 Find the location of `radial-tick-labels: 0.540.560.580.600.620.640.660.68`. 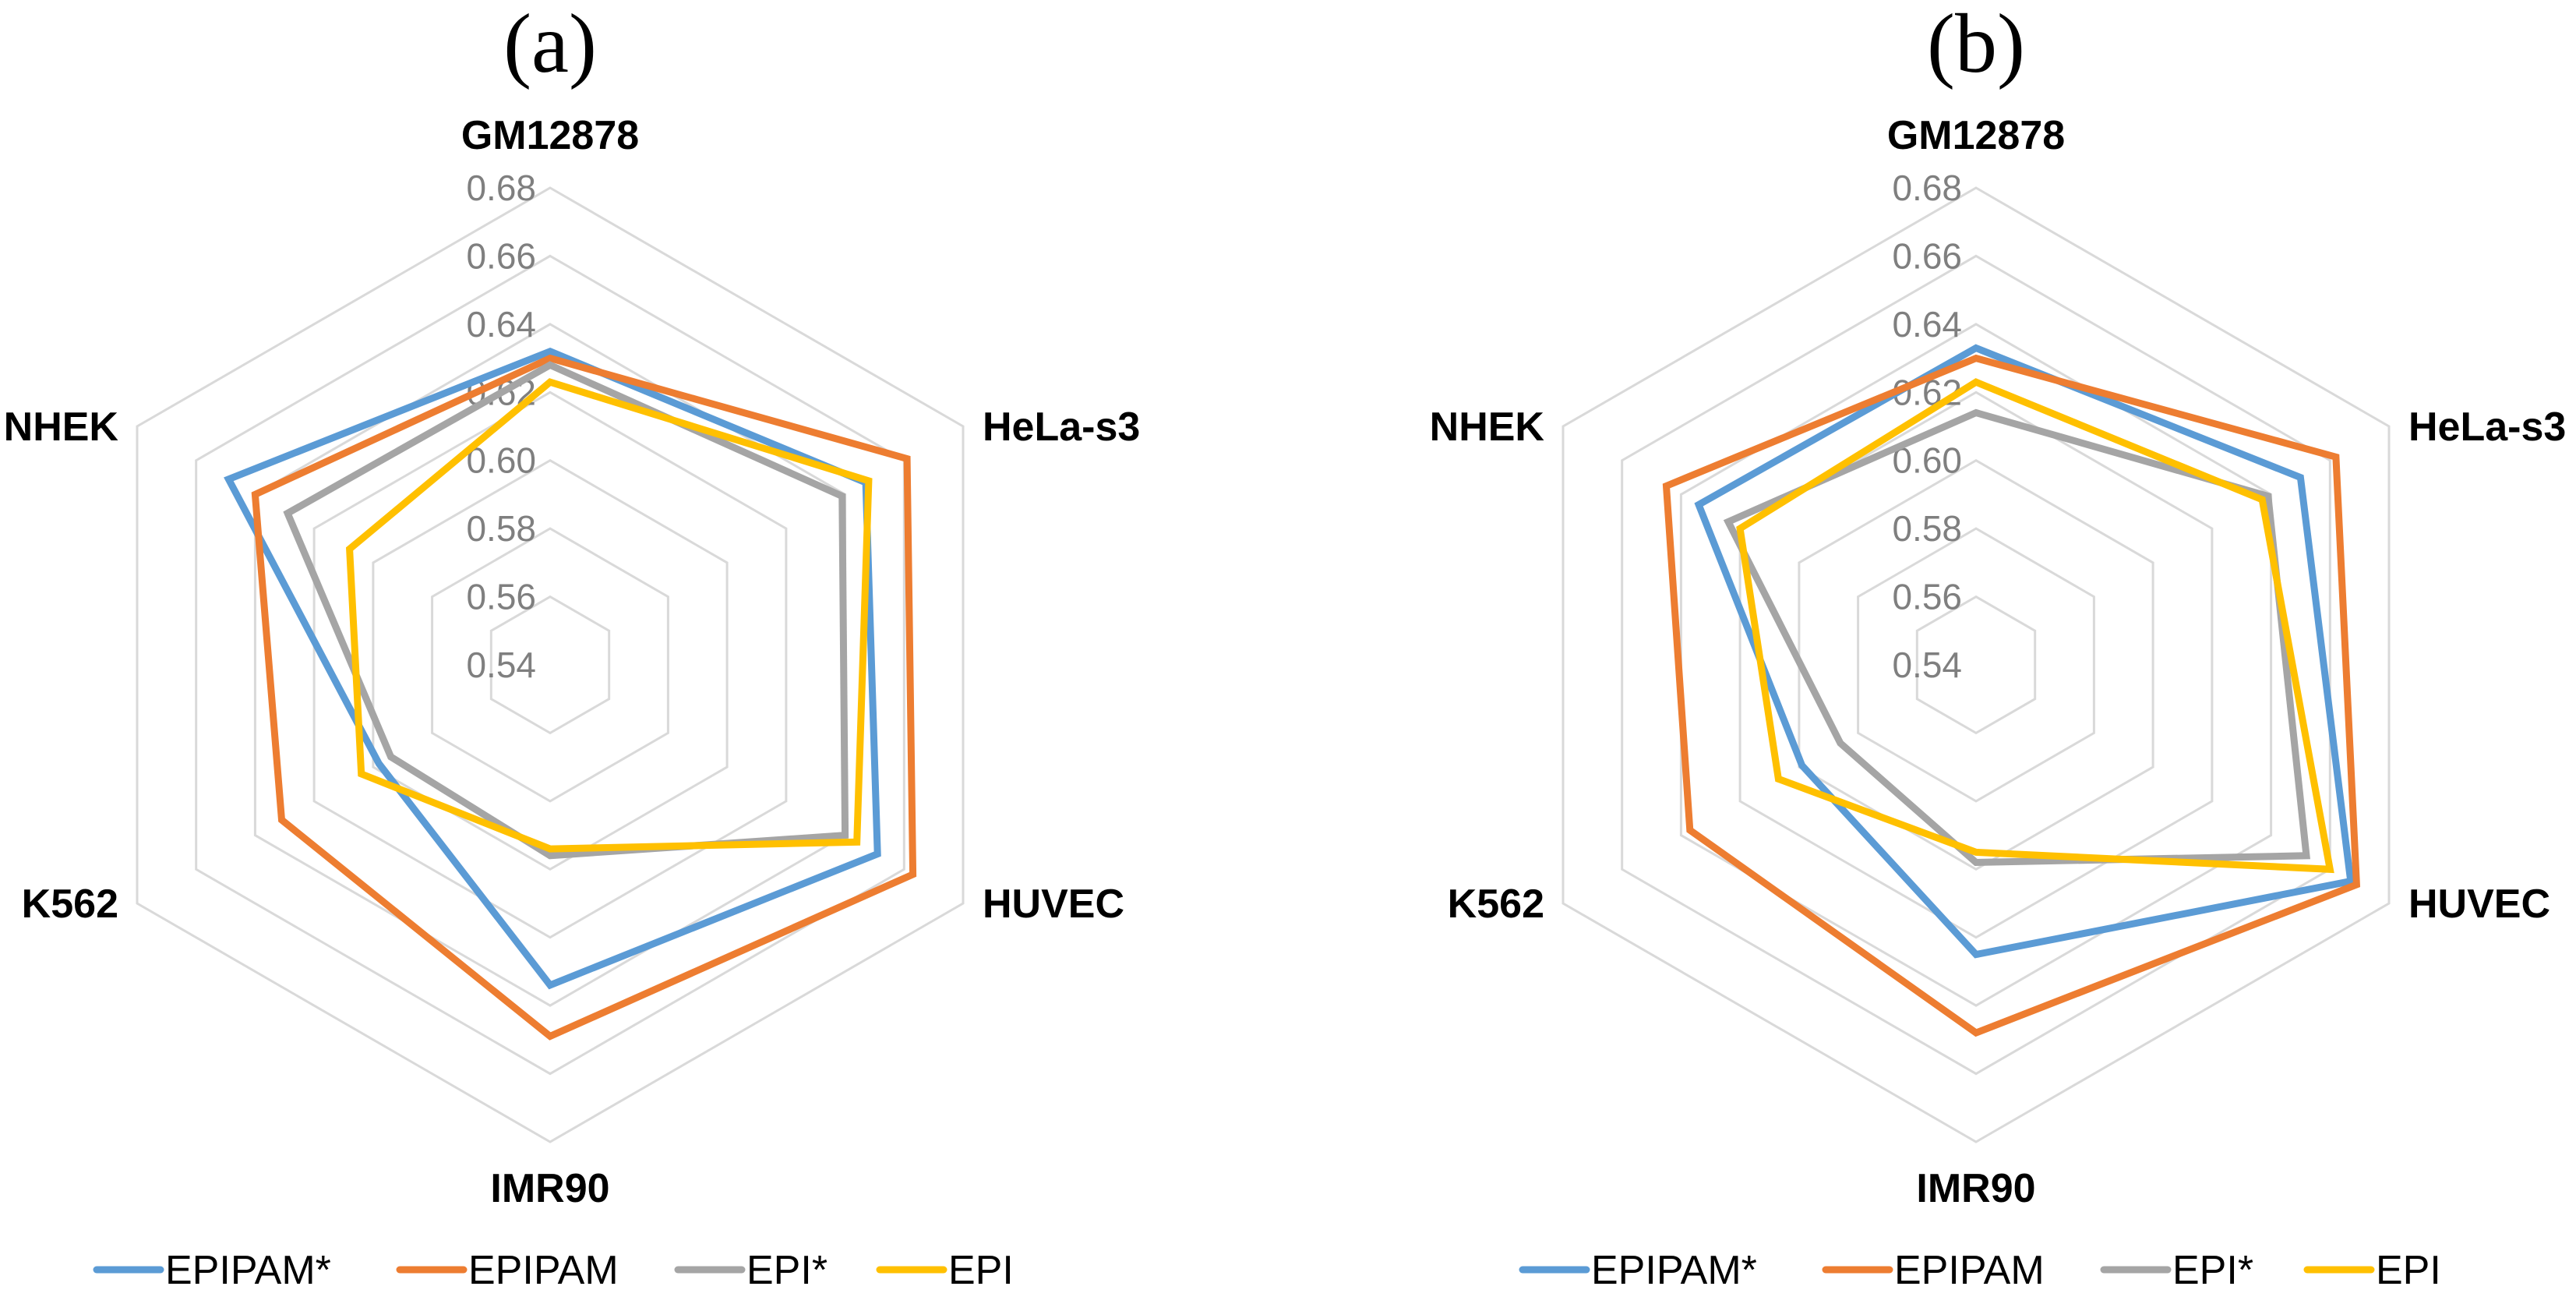

radial-tick-labels: 0.540.560.580.600.620.640.660.68 is located at coordinates (1927, 426).